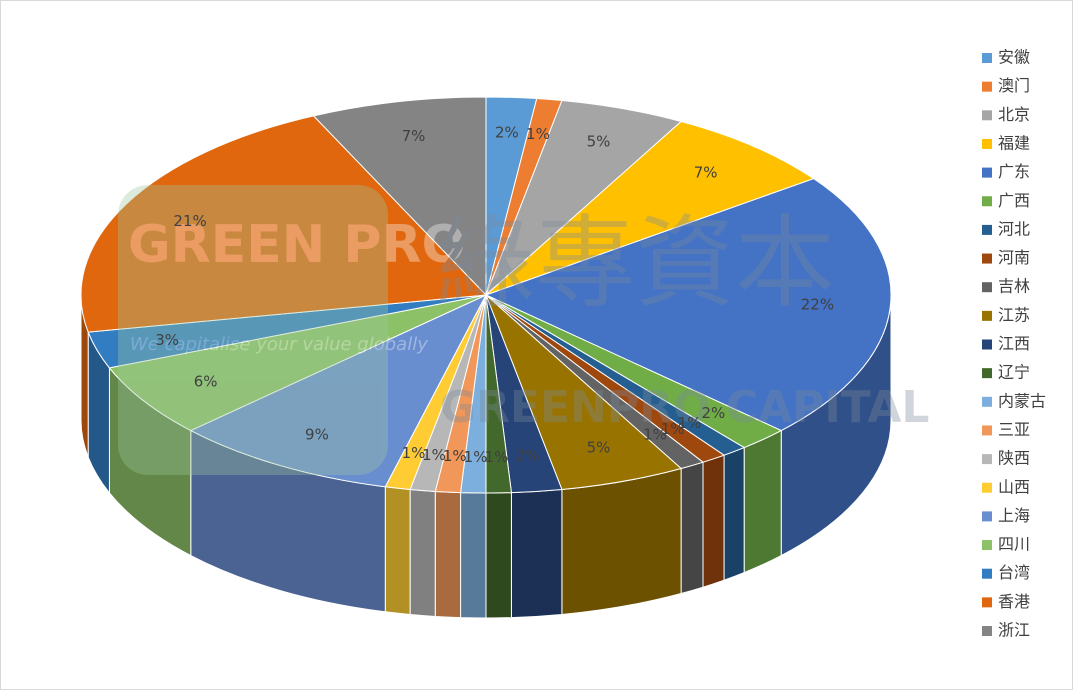 This screenshot has width=1074, height=691. I want to click on legend-label: 安徽, so click(1014, 57).